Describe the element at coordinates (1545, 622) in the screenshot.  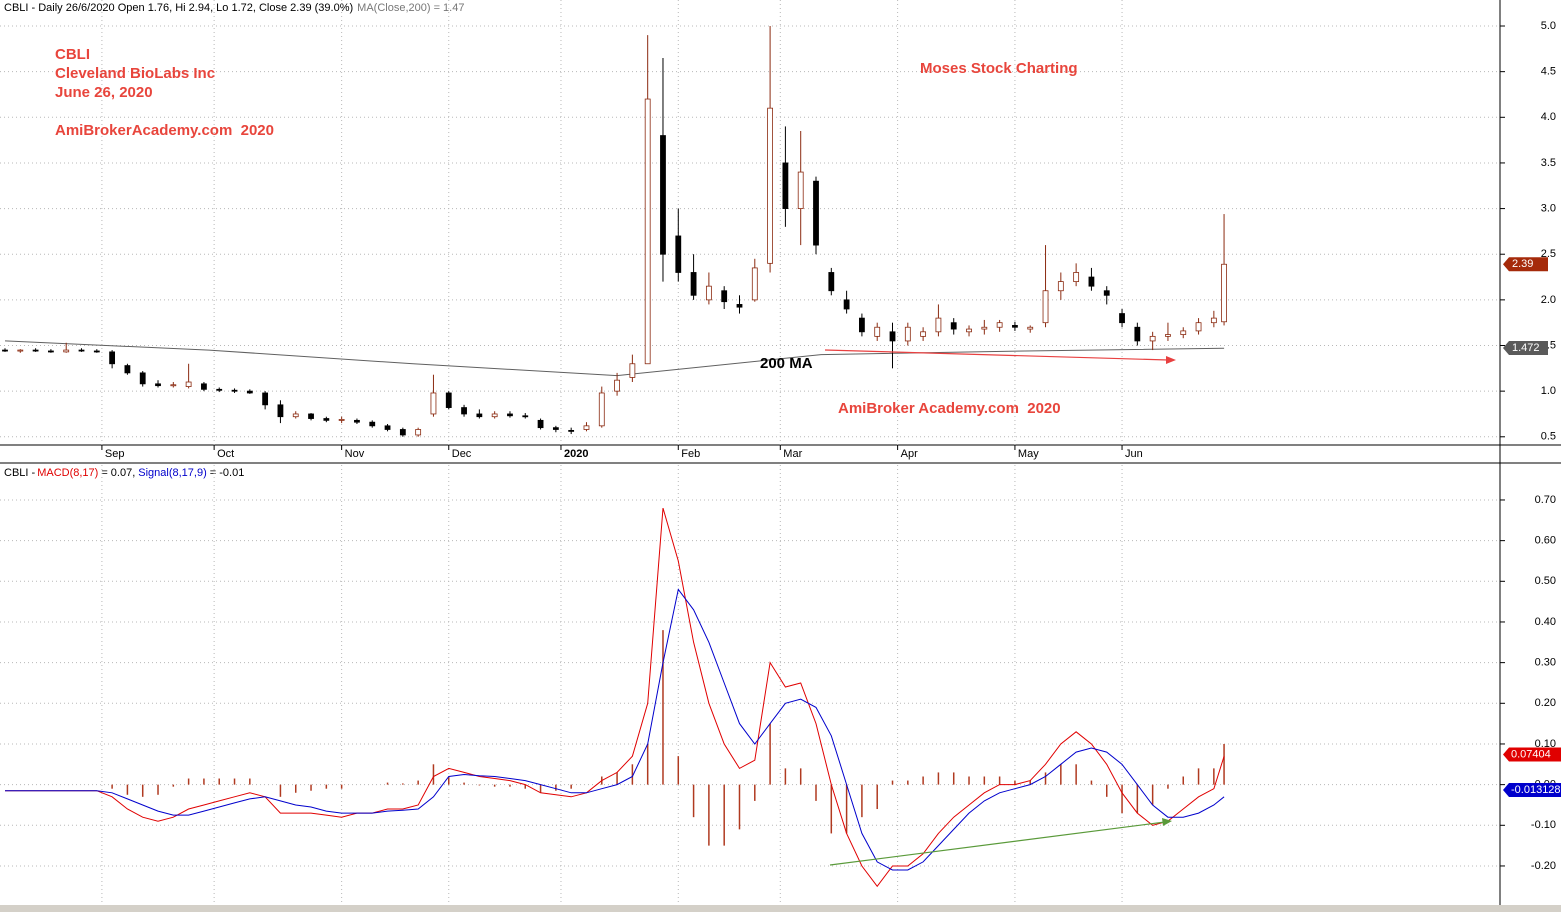
I see `y-tick-label: 0.40` at that location.